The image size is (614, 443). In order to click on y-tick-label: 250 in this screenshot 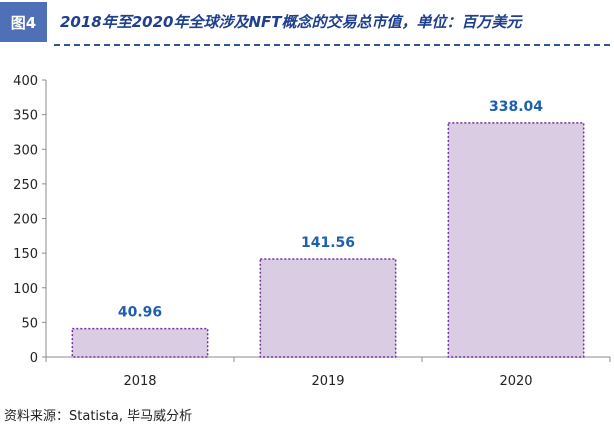, I will do `click(25, 185)`.